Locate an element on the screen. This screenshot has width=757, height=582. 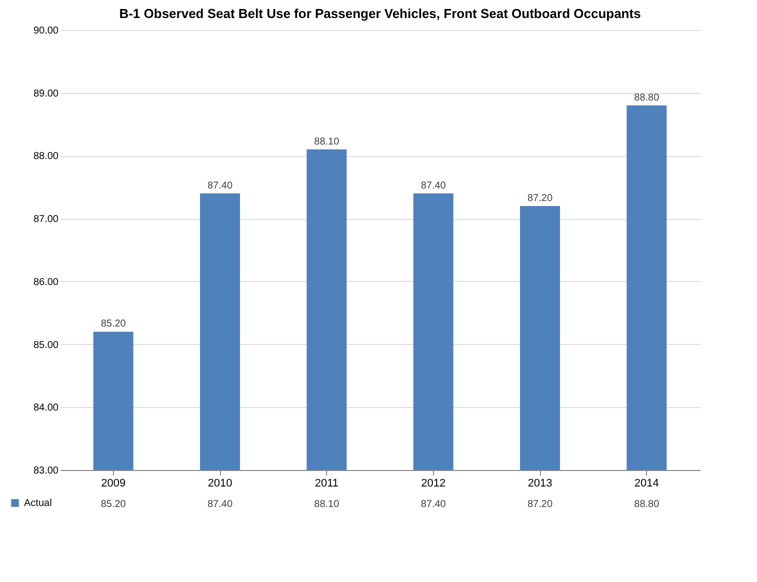
text: 88.80 is located at coordinates (647, 98).